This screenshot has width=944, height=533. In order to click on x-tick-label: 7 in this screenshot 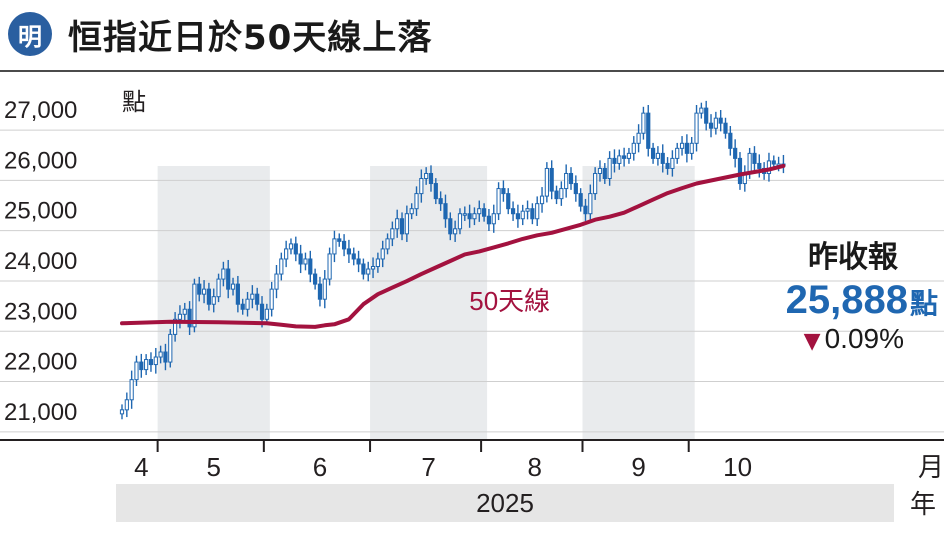, I will do `click(428, 467)`.